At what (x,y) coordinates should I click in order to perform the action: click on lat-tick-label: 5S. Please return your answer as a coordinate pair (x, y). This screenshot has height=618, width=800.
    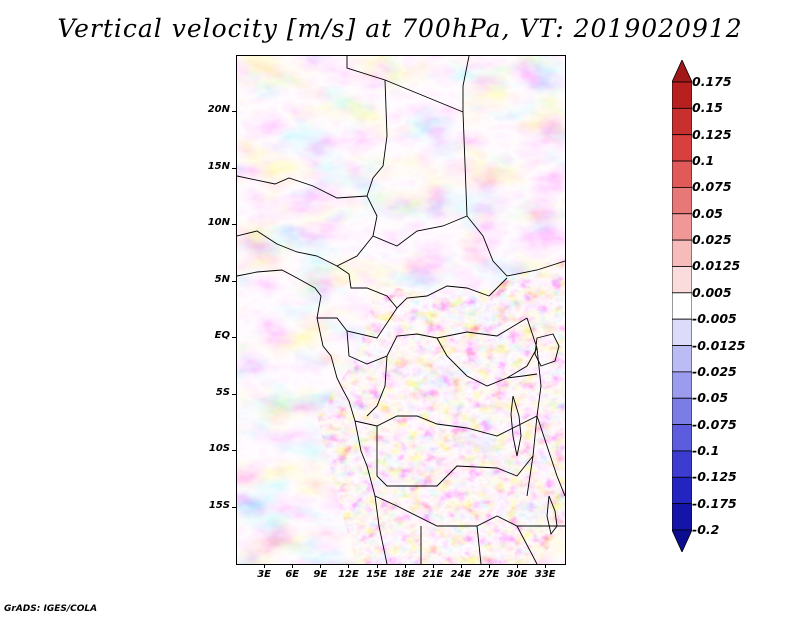
    Looking at the image, I should click on (222, 392).